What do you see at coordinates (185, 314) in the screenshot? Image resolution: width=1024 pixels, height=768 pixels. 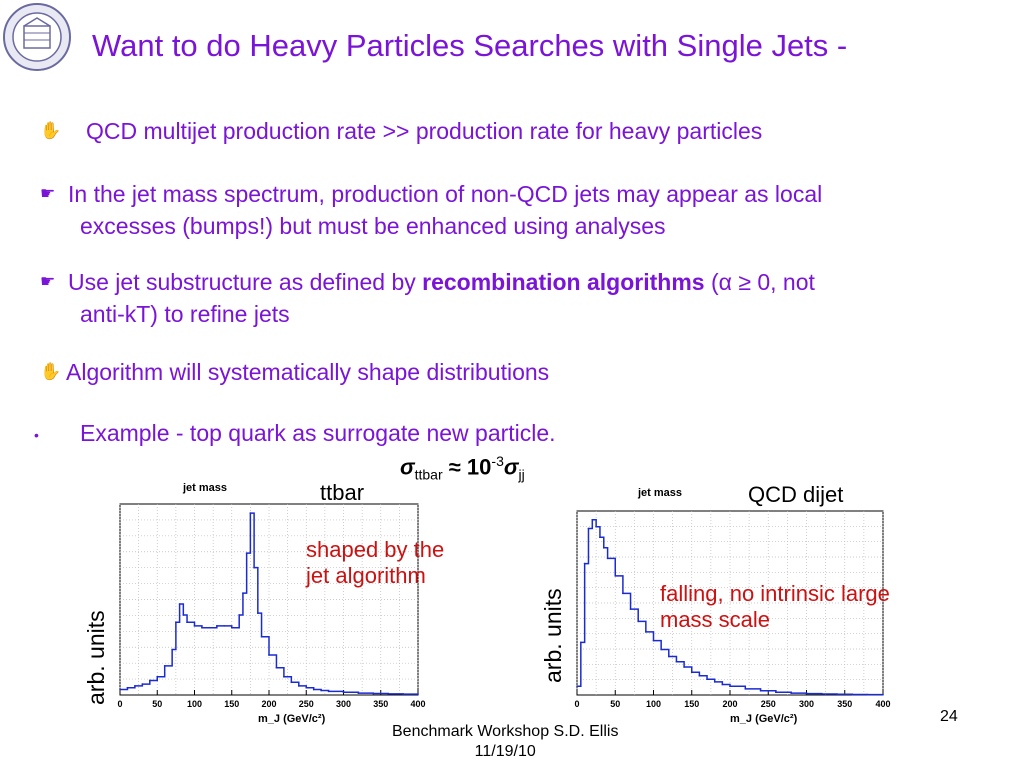 I see `bullet-text-cont: anti-kT) to refine jets` at bounding box center [185, 314].